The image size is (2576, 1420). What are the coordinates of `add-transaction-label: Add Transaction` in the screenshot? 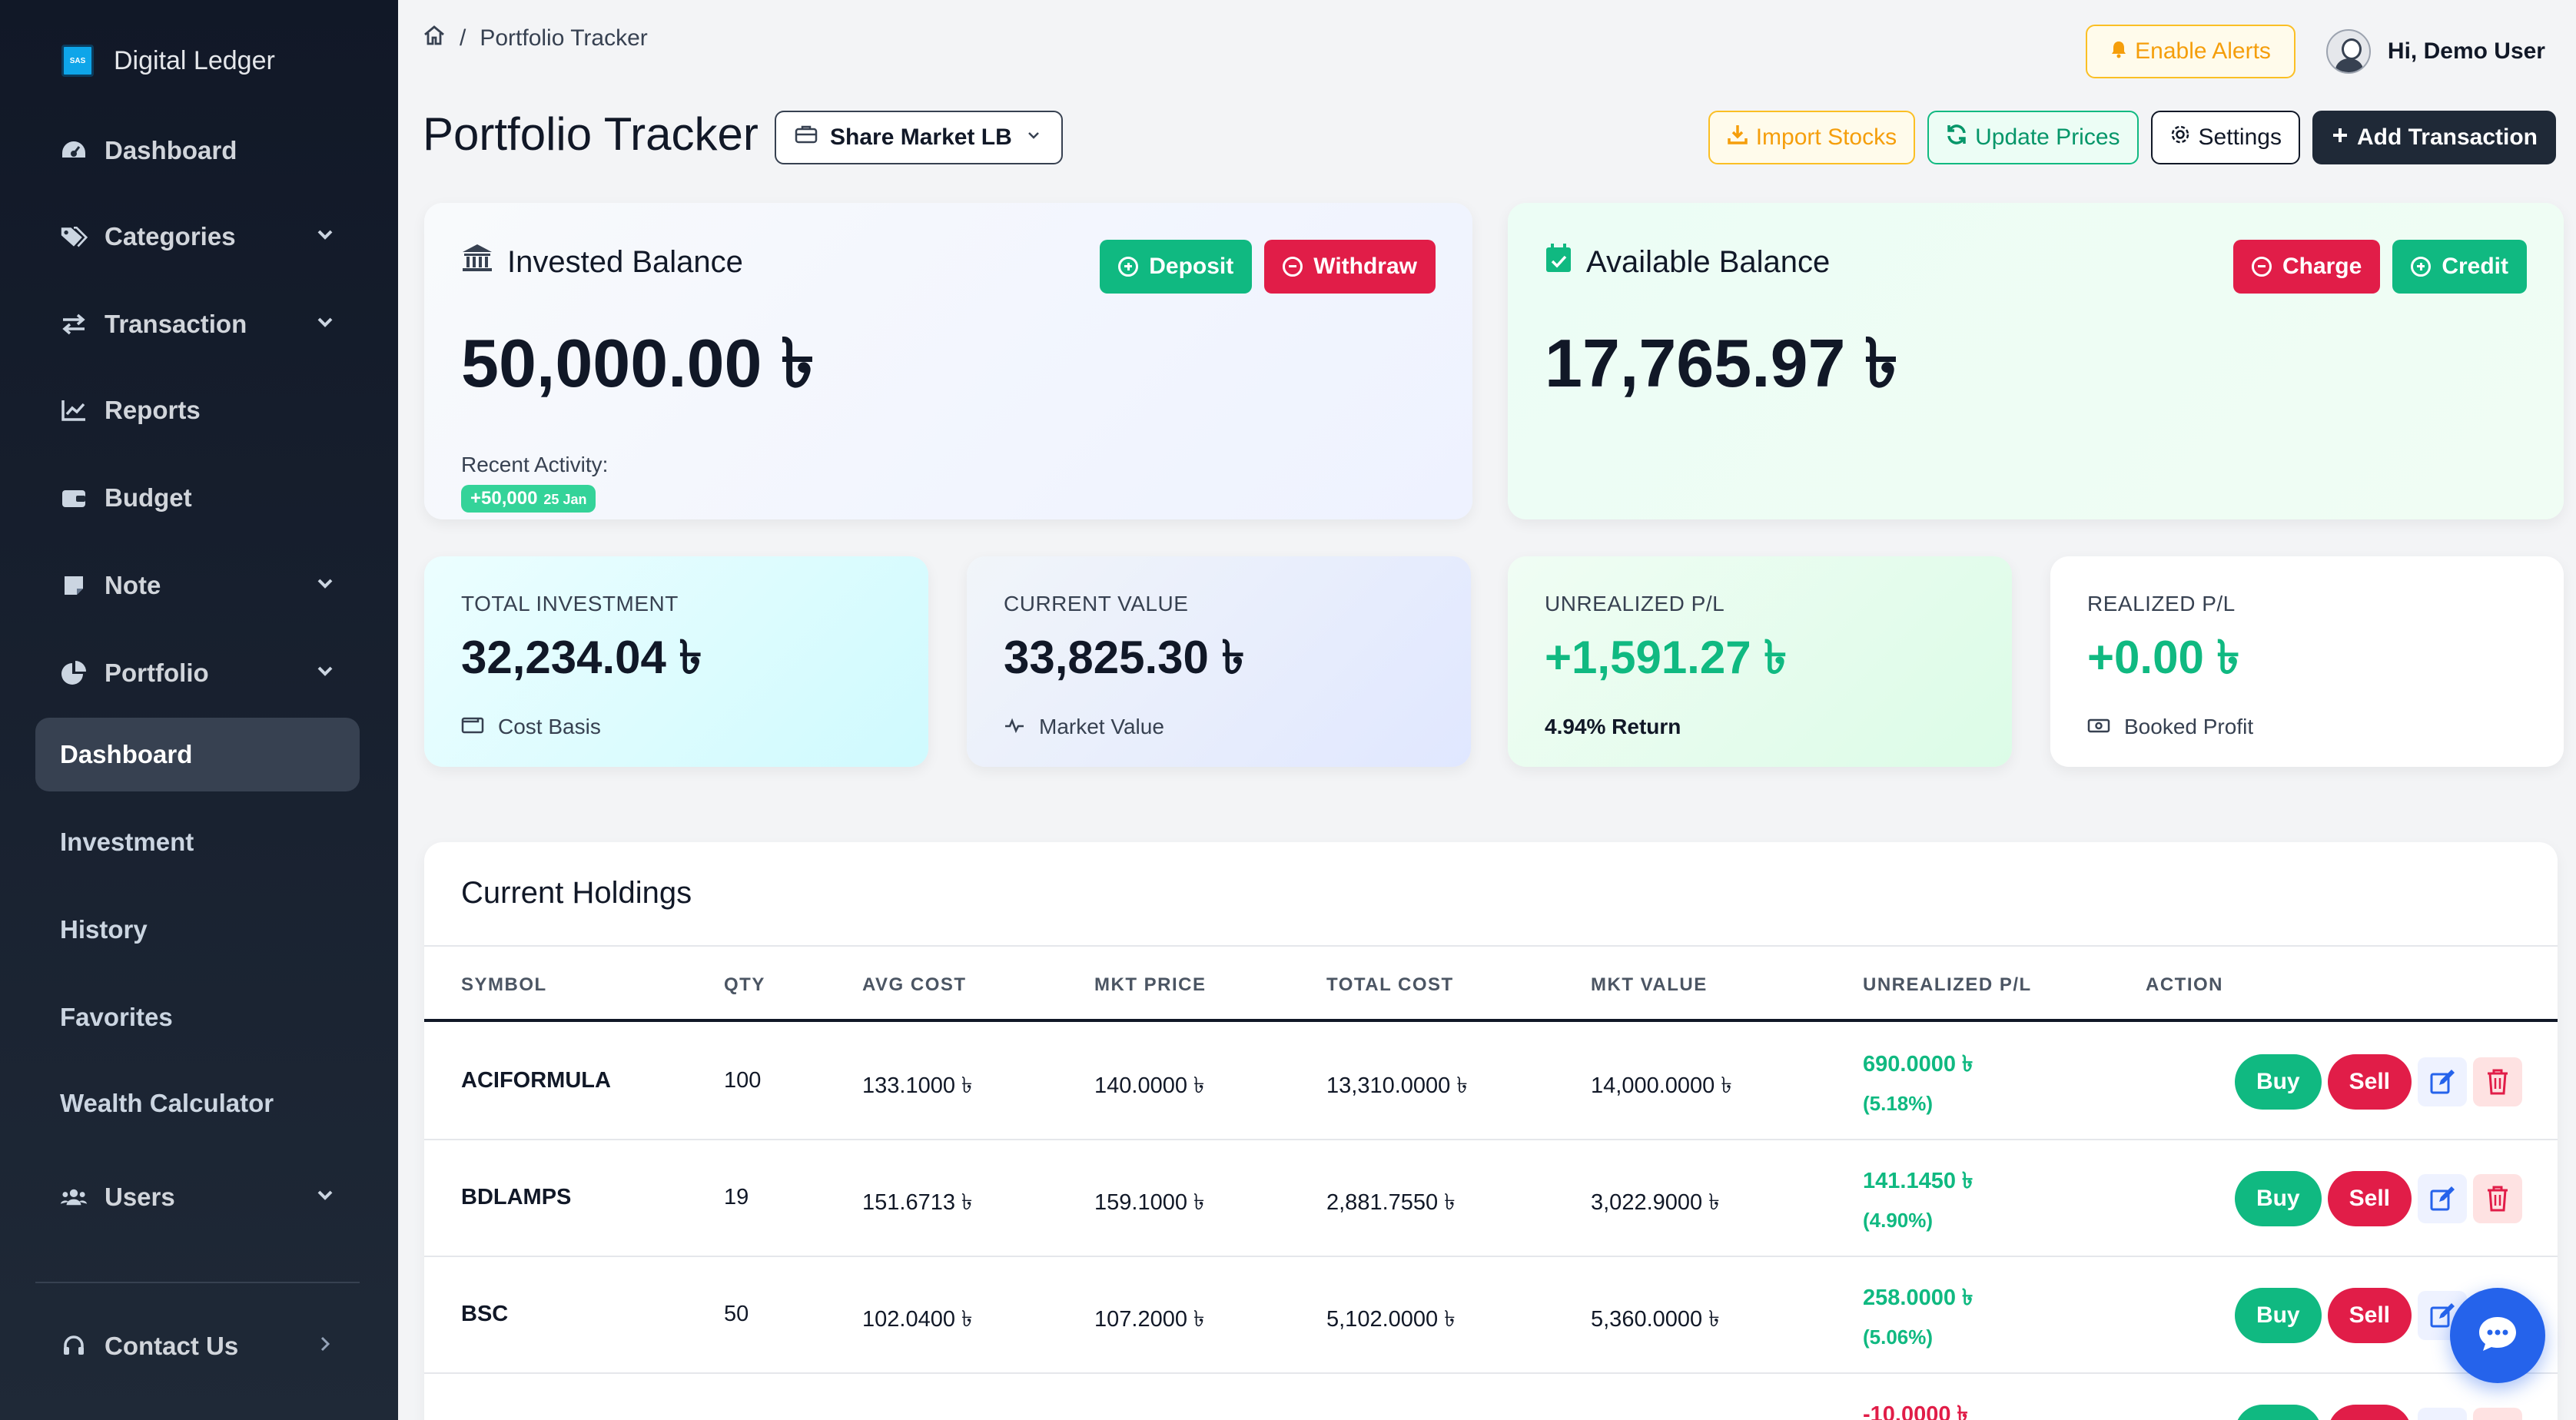 It's located at (2447, 137).